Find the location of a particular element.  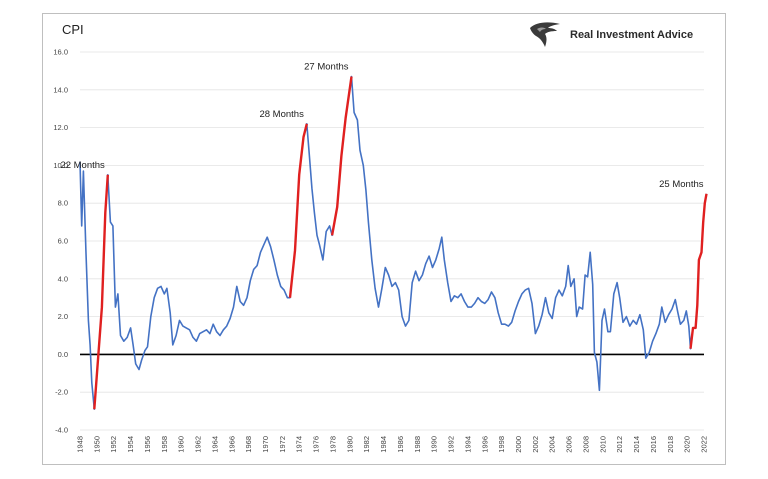

x-tick-label: 2014 is located at coordinates (636, 444).